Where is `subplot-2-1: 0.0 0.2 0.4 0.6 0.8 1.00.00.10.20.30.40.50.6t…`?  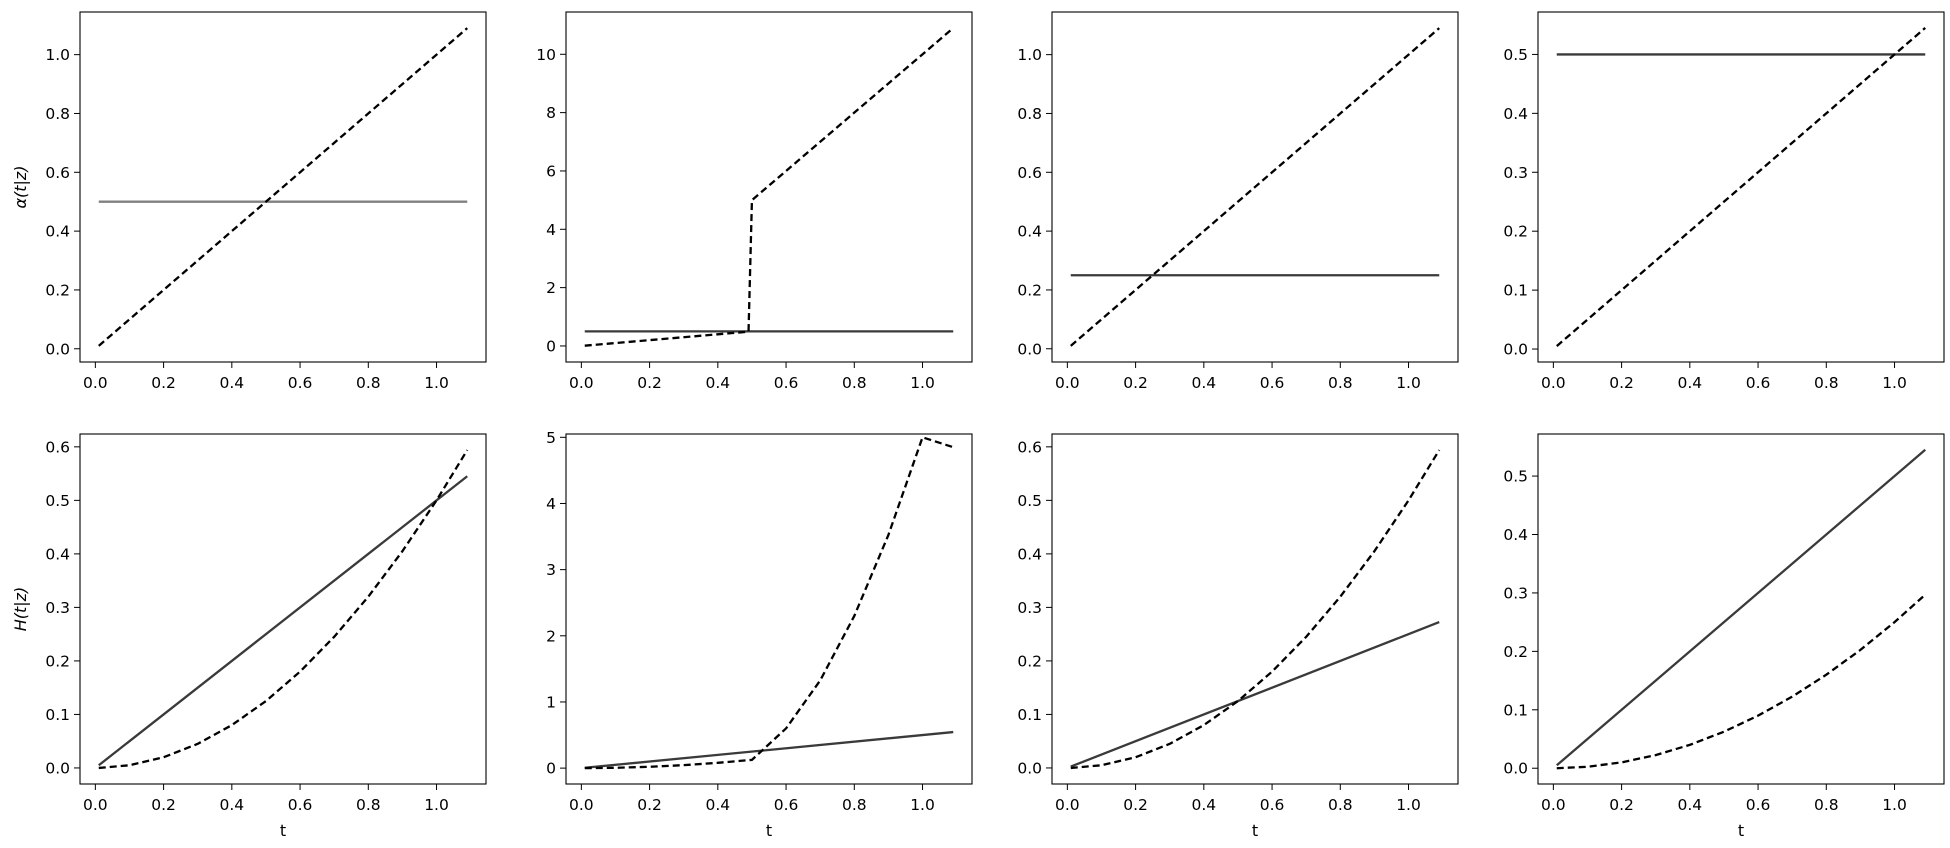 subplot-2-1: 0.0 0.2 0.4 0.6 0.8 1.00.00.10.20.30.40.50.6t… is located at coordinates (249, 636).